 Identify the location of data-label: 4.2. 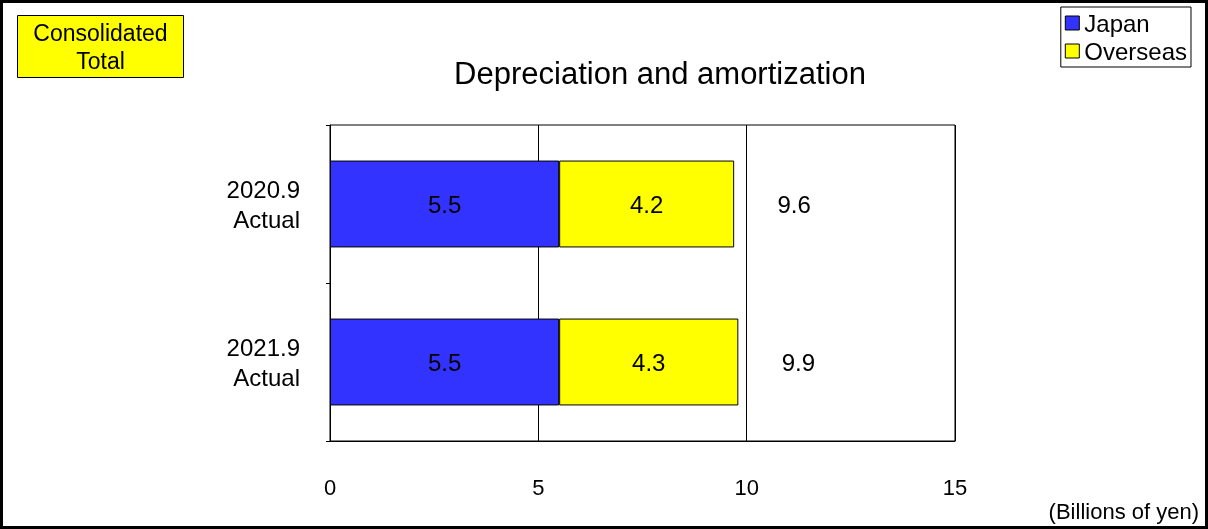
(646, 204).